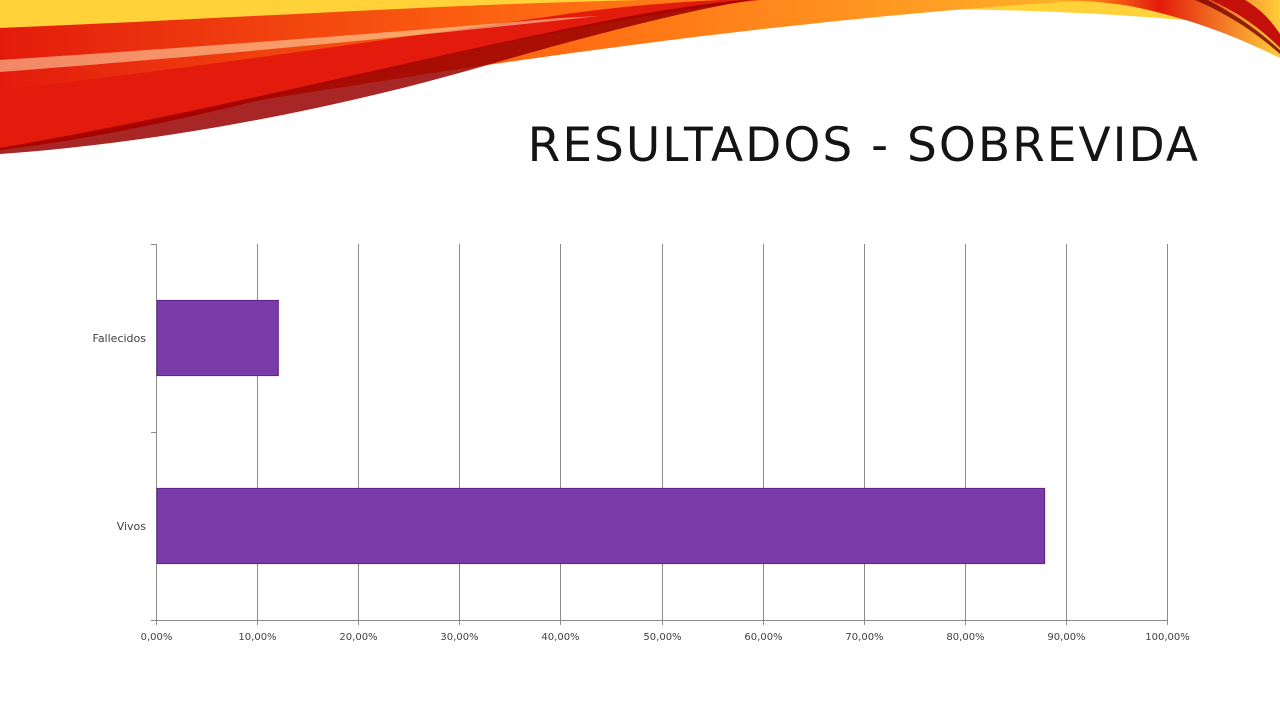  What do you see at coordinates (1066, 637) in the screenshot?
I see `x-tick-label: 90,00%` at bounding box center [1066, 637].